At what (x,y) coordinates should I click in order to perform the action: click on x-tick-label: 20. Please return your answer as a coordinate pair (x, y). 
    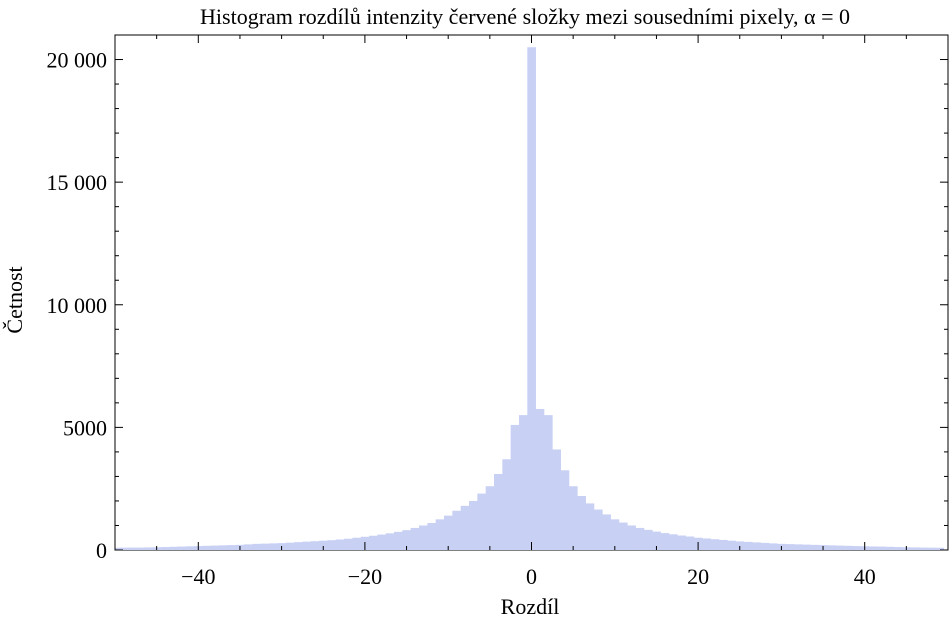
    Looking at the image, I should click on (698, 576).